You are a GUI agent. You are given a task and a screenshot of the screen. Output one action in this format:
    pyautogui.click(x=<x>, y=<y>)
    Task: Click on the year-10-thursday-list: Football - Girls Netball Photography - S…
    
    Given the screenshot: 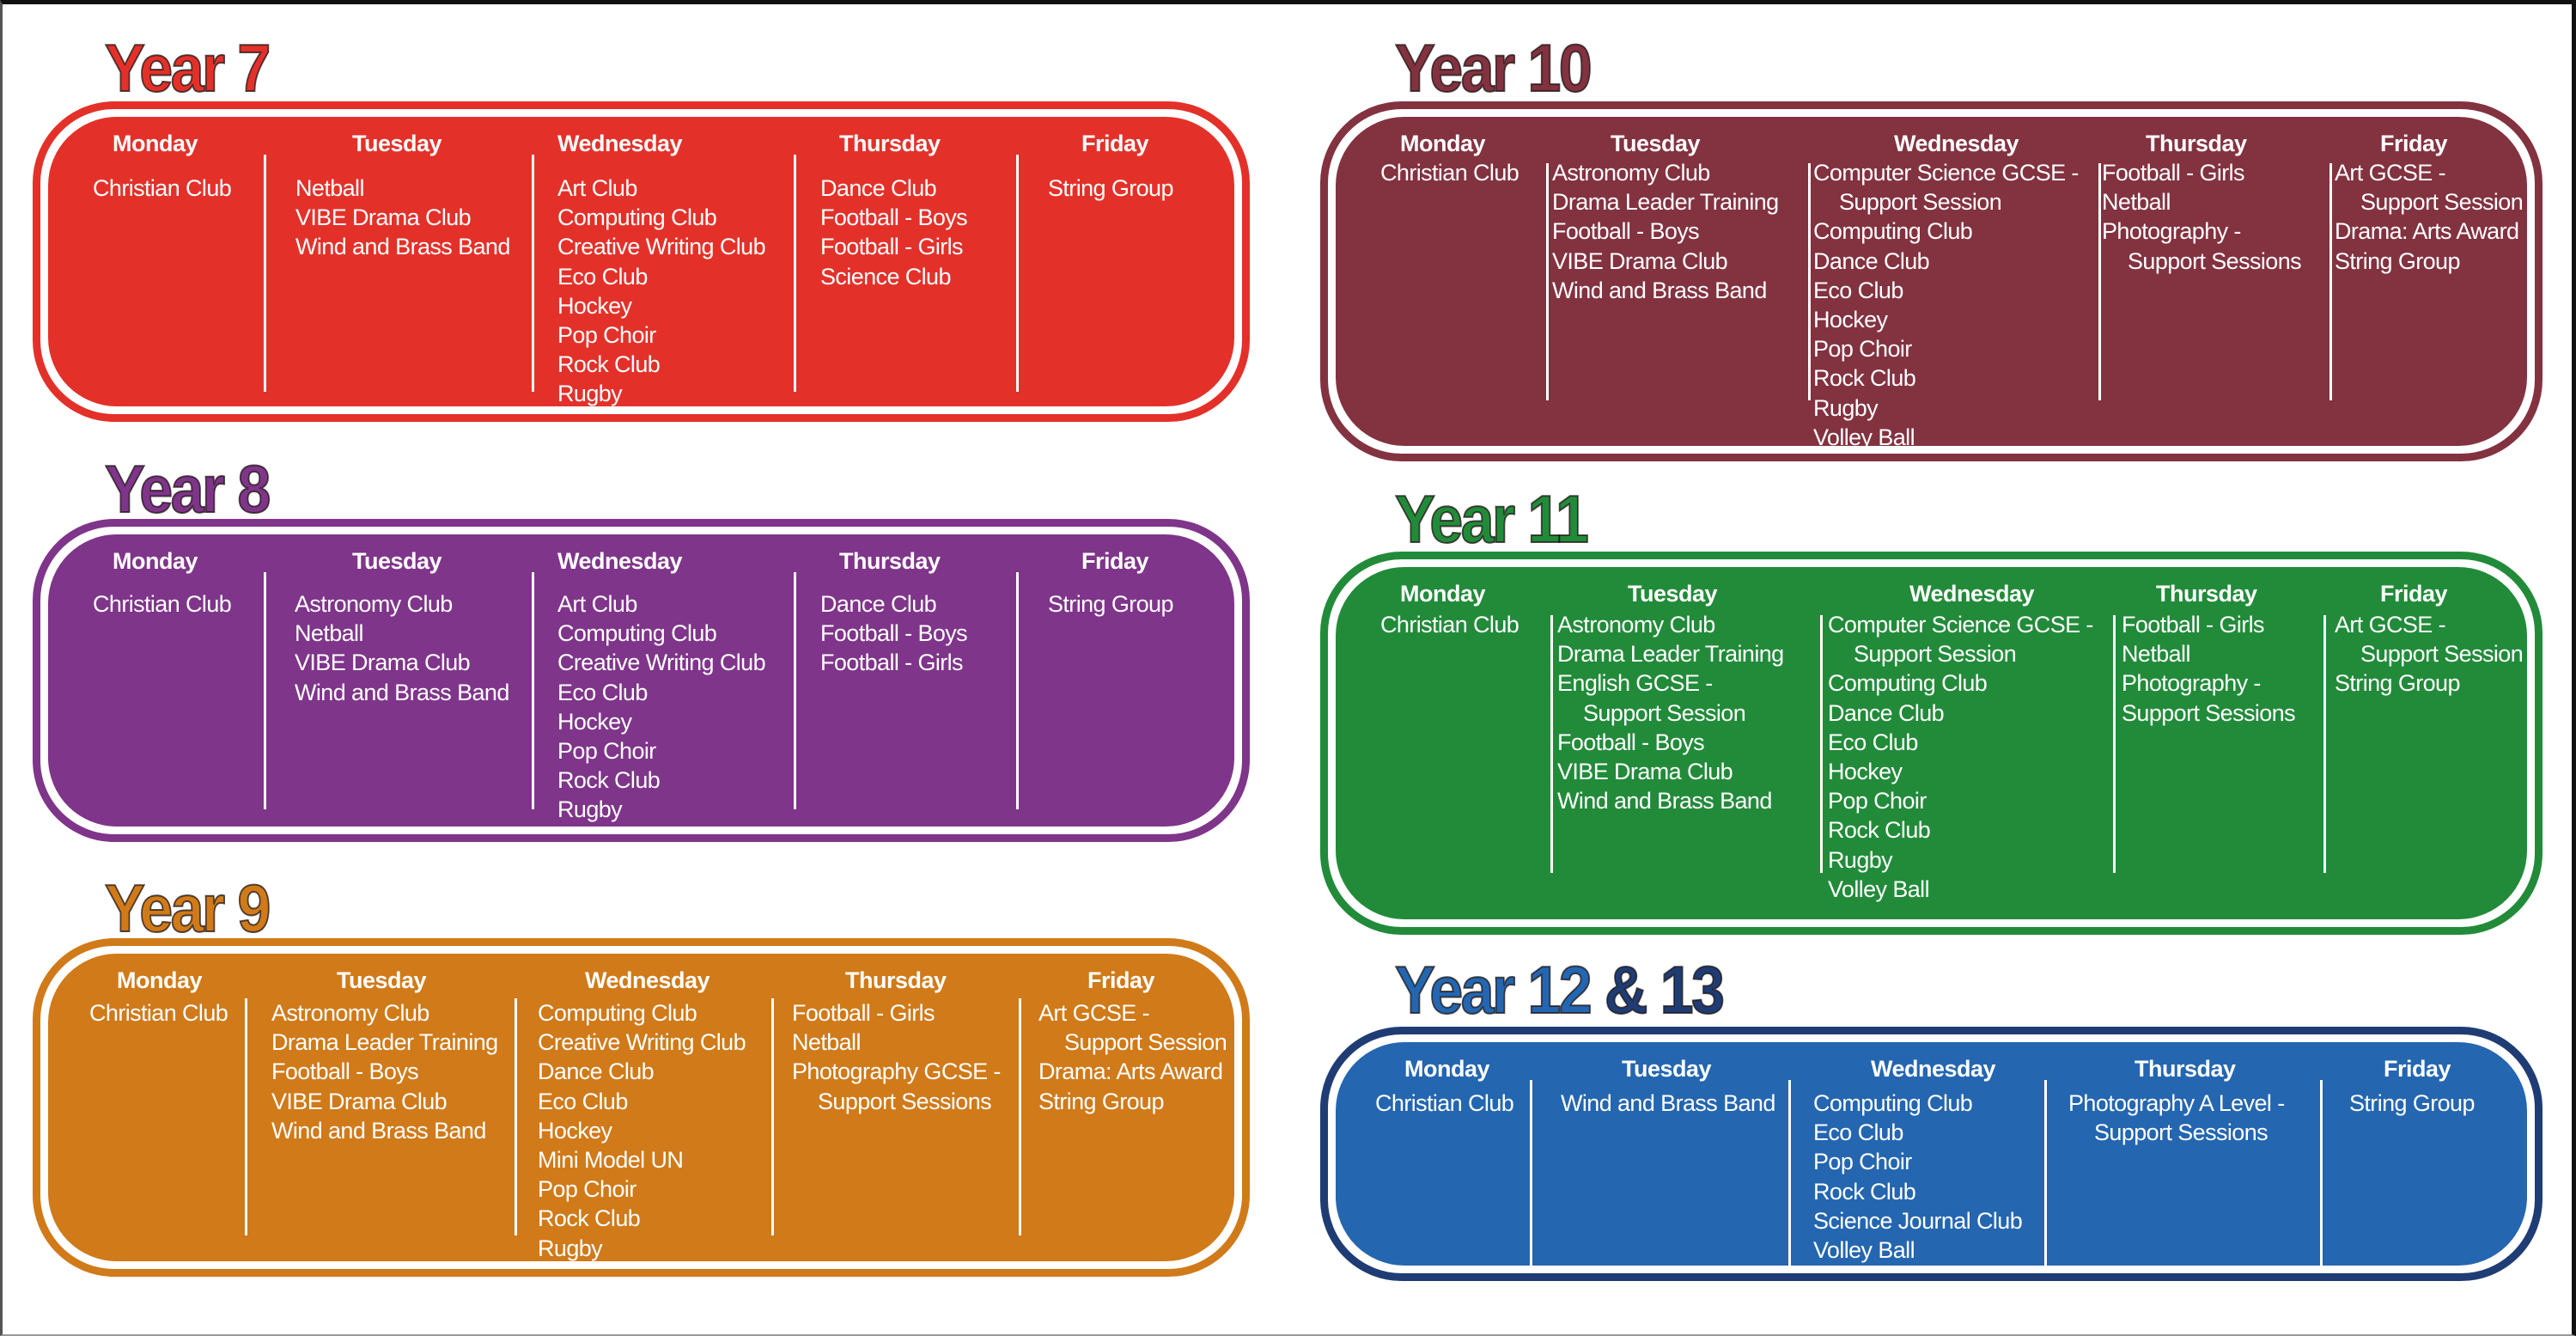 What is the action you would take?
    pyautogui.click(x=2202, y=217)
    